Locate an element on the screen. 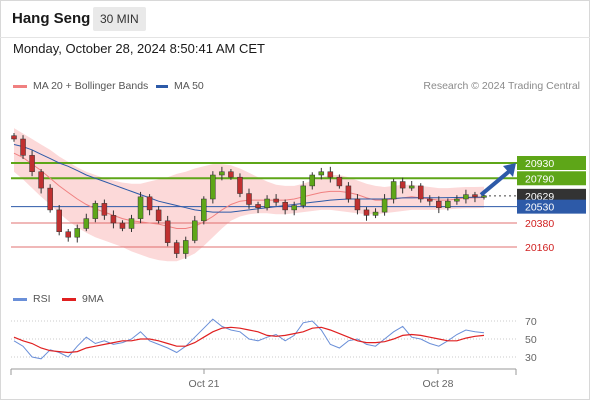 The height and width of the screenshot is (400, 590). instrument-title: Hang Seng is located at coordinates (51, 18).